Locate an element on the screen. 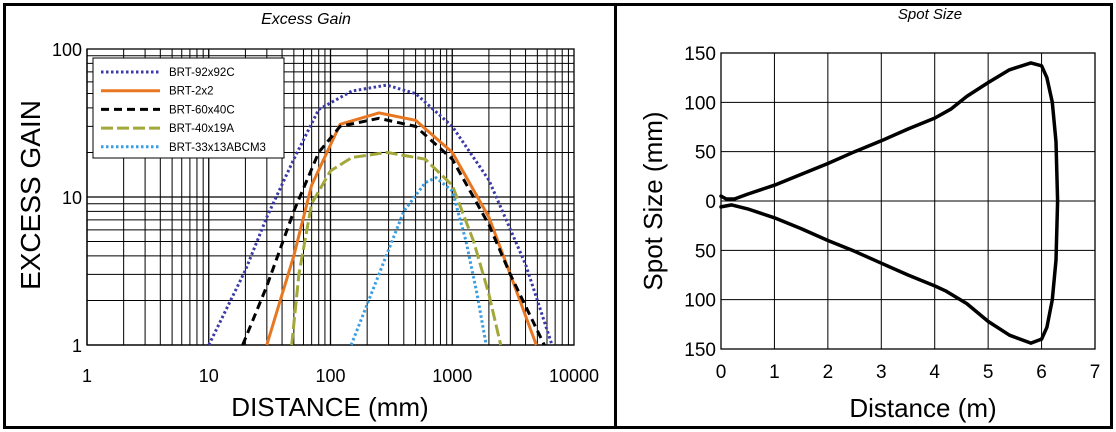 This screenshot has width=1116, height=432. excess-gain-xlabel: DISTANCE (mm) is located at coordinates (329, 407).